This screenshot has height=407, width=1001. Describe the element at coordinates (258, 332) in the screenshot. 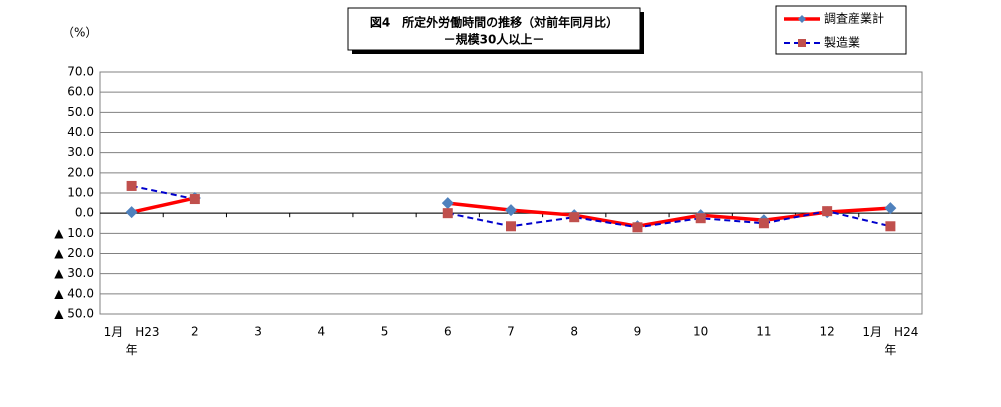

I see `x-tick-label: 3` at that location.